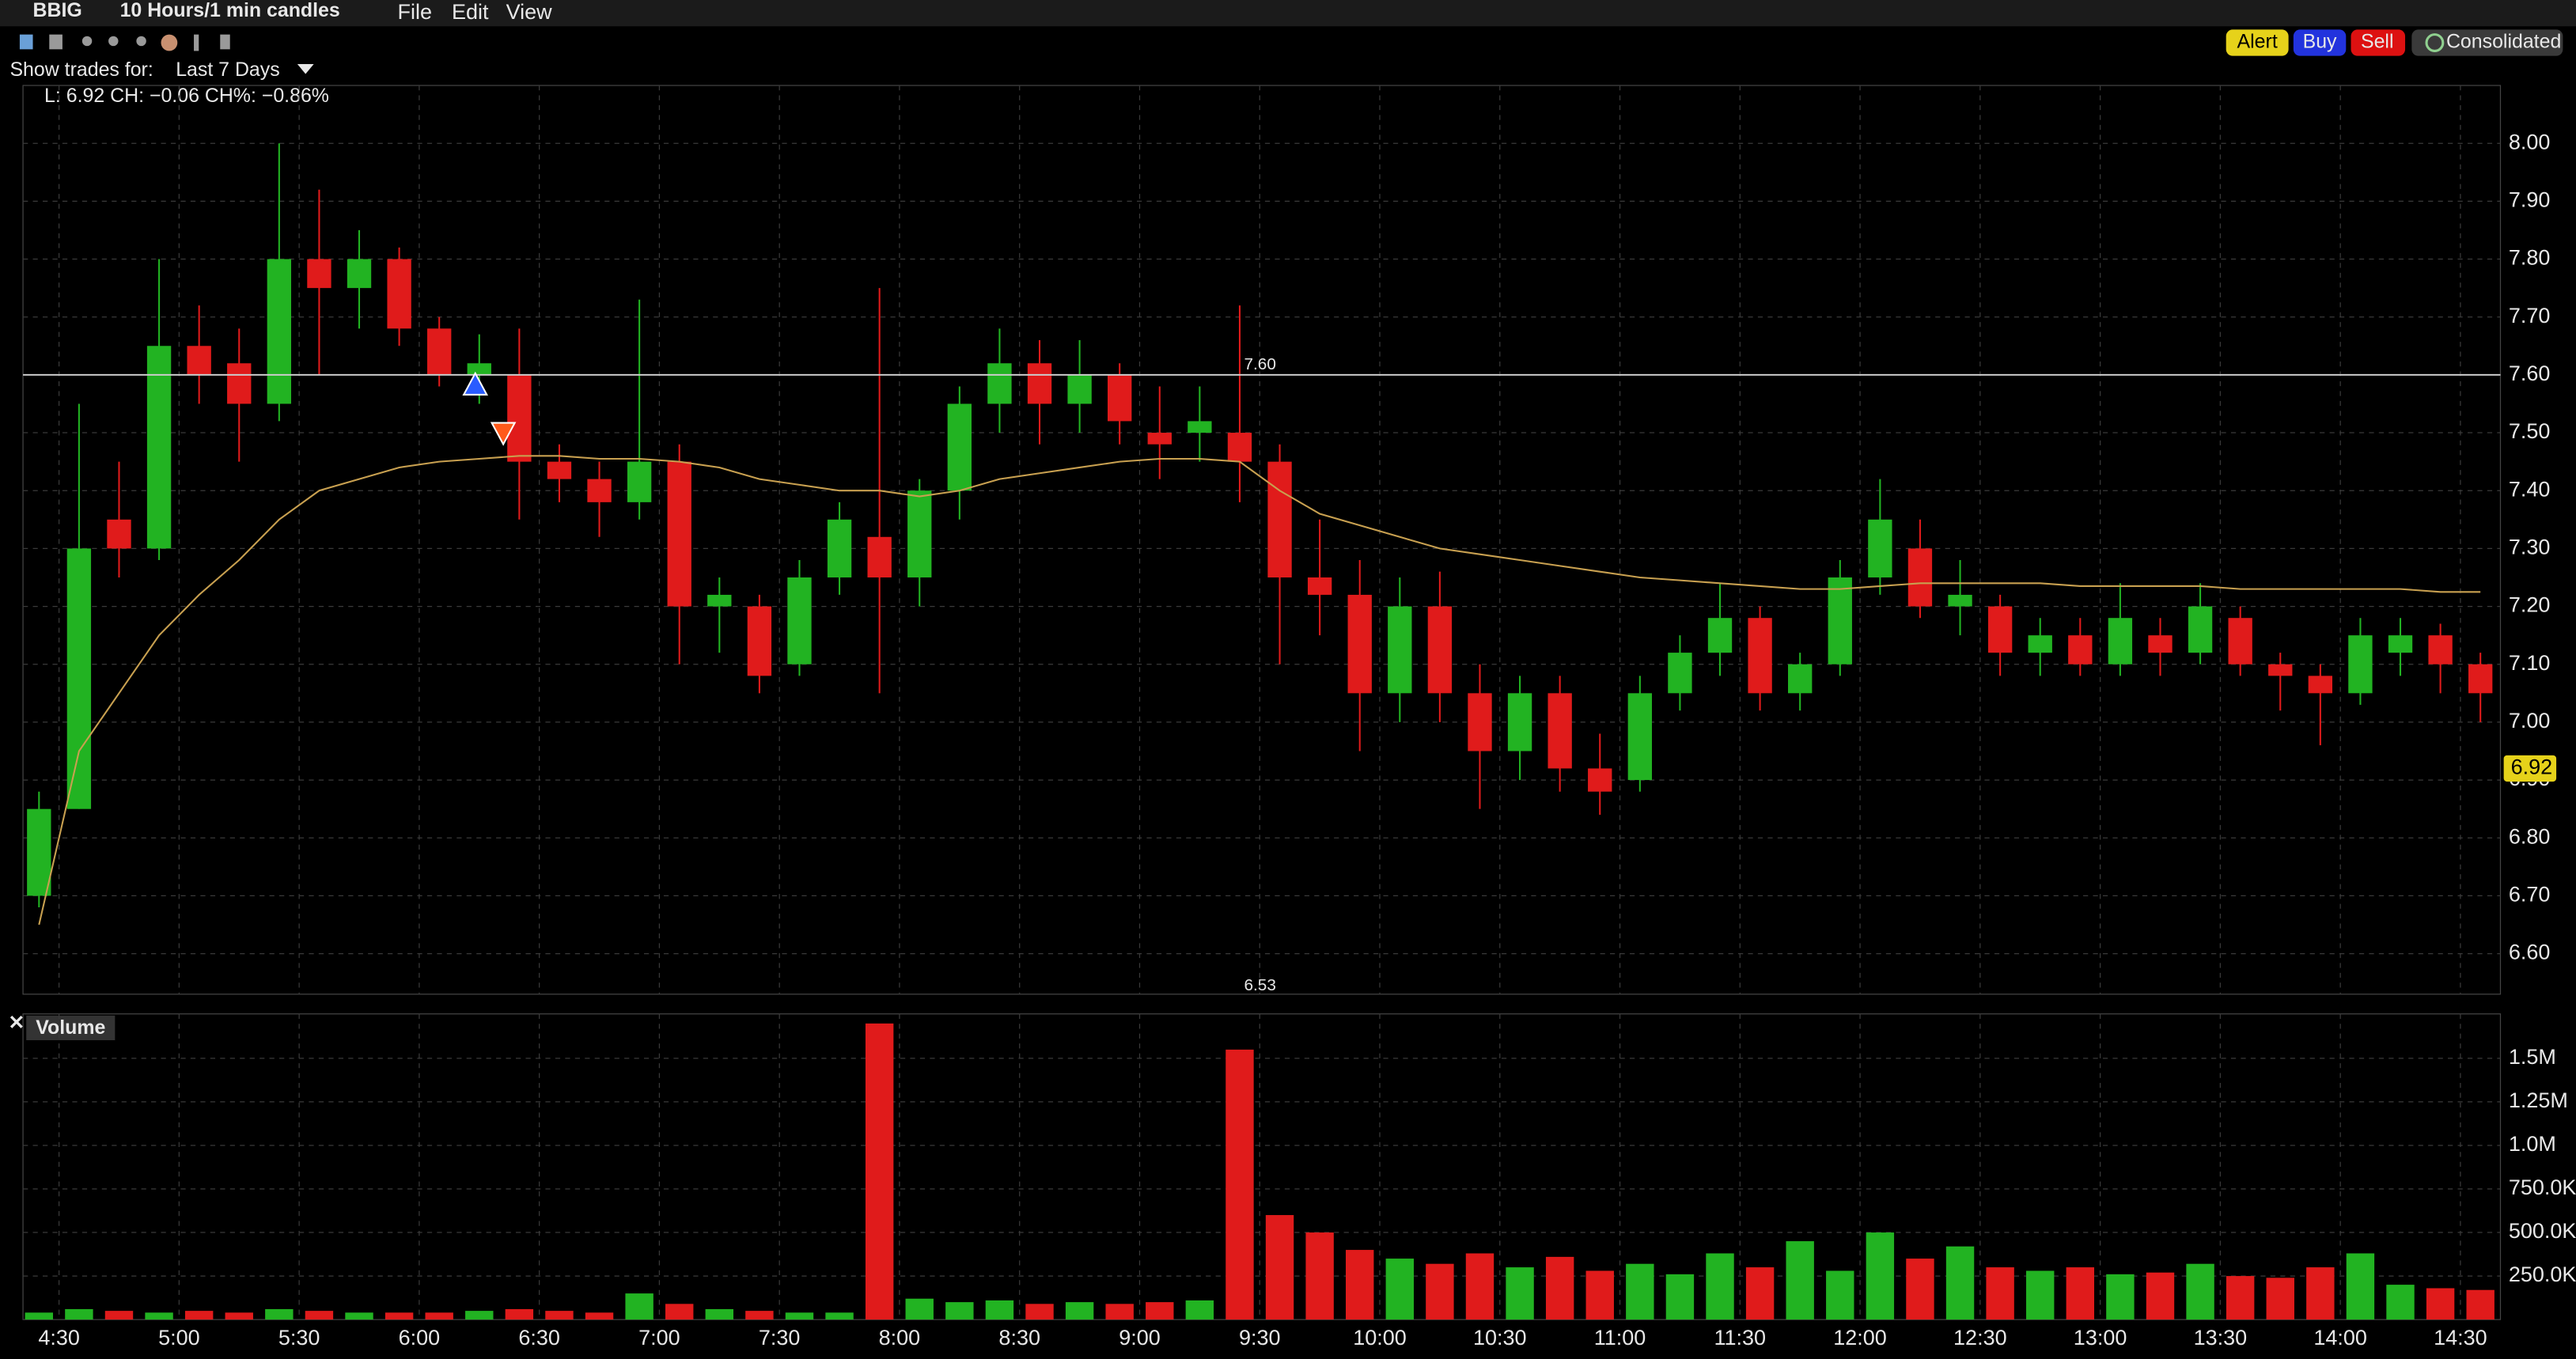 The image size is (2576, 1359). Describe the element at coordinates (470, 12) in the screenshot. I see `menu-edit: Edit` at that location.